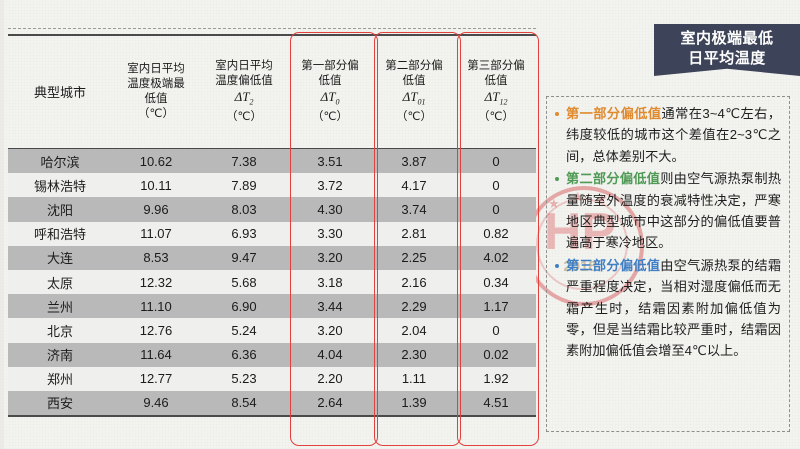  I want to click on table-row: 大连 8.53 9.47 3.20 2.25 4.02, so click(272, 257).